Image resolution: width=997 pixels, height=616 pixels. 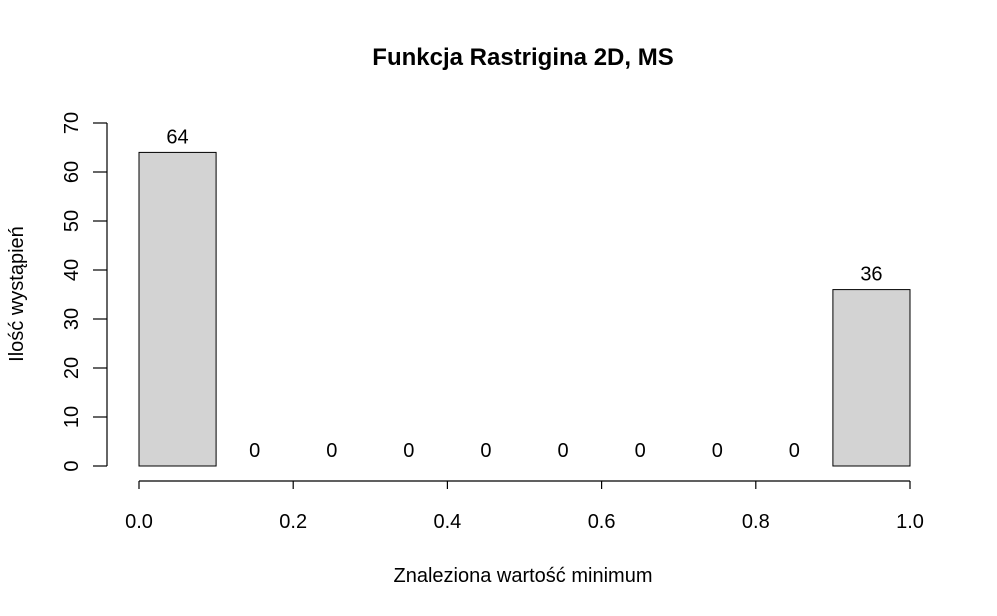 What do you see at coordinates (72, 465) in the screenshot?
I see `y-tick-label: 0` at bounding box center [72, 465].